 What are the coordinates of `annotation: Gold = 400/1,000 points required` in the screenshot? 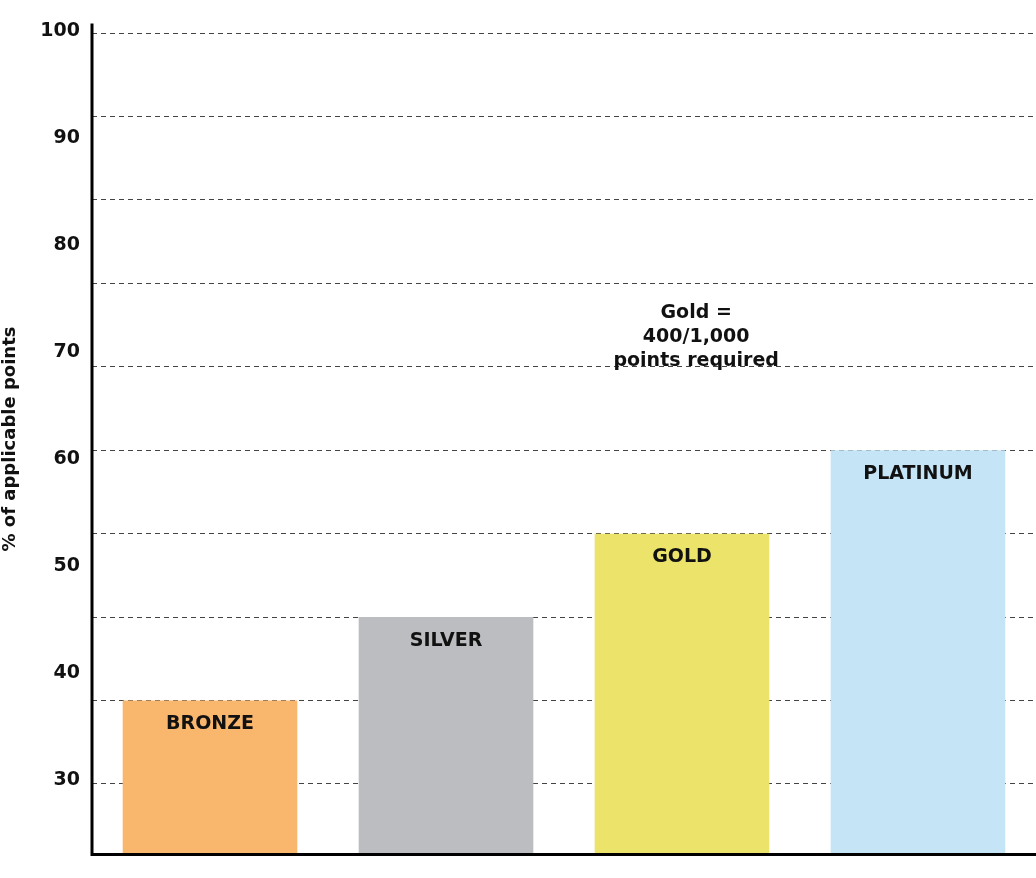 It's located at (696, 335).